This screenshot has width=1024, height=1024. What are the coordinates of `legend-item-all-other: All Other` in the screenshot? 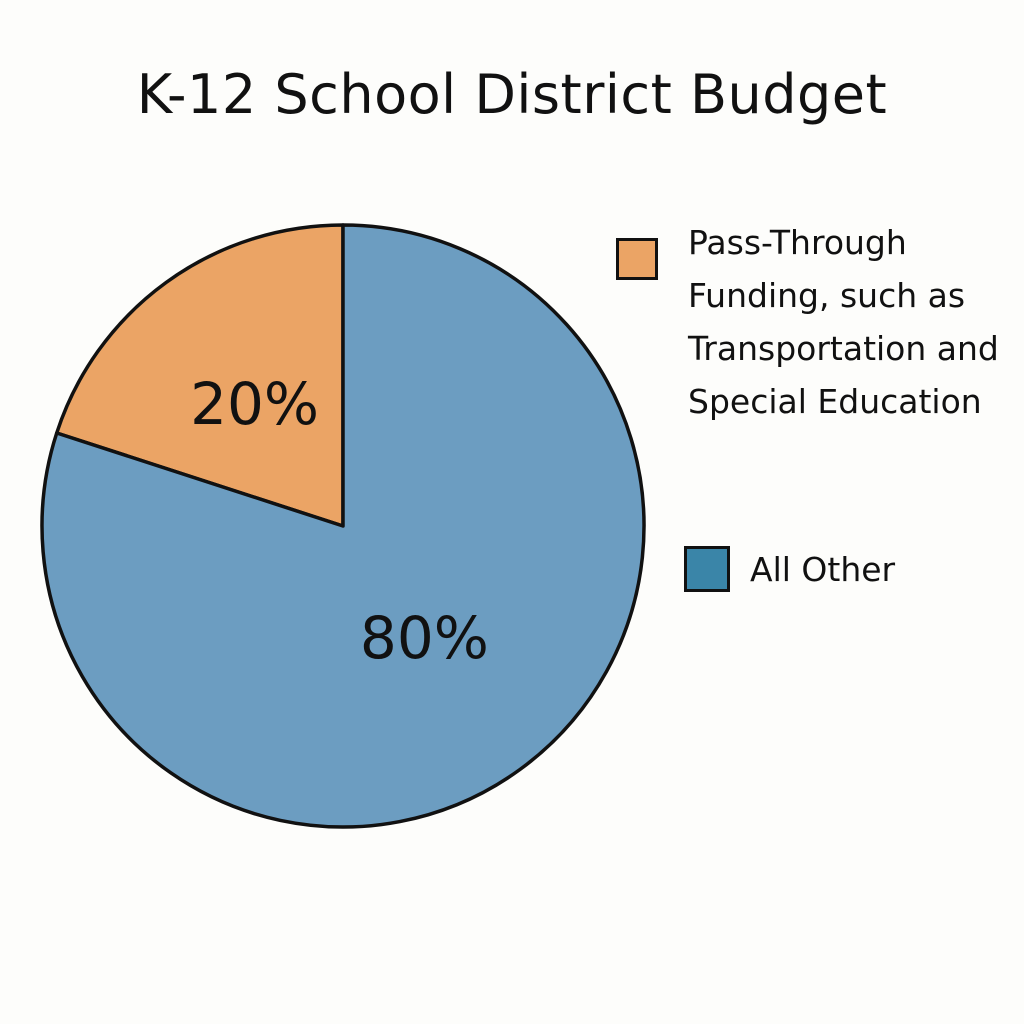 It's located at (789, 571).